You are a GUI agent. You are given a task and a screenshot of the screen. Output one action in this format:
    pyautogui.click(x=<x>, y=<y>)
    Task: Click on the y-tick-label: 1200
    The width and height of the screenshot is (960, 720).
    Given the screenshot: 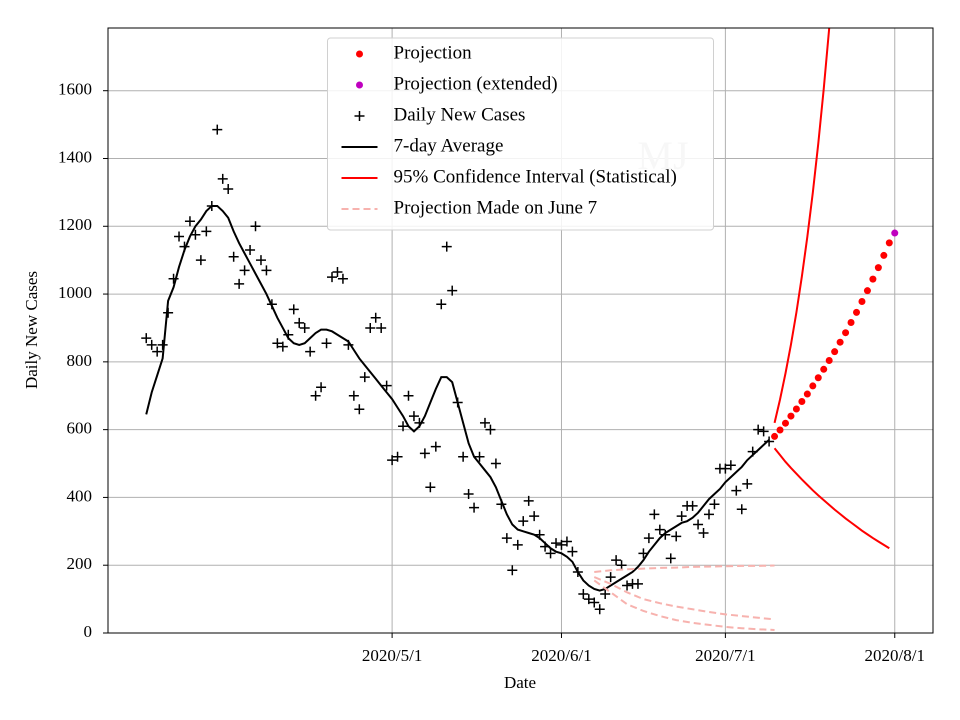 What is the action you would take?
    pyautogui.click(x=75, y=224)
    